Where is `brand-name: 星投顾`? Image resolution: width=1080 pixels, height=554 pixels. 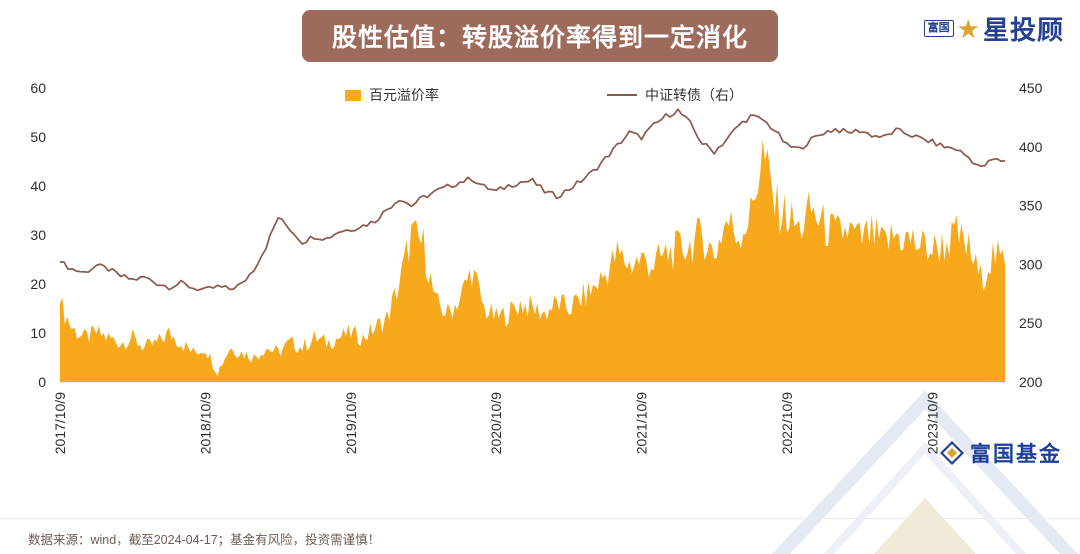 brand-name: 星投顾 is located at coordinates (1023, 30).